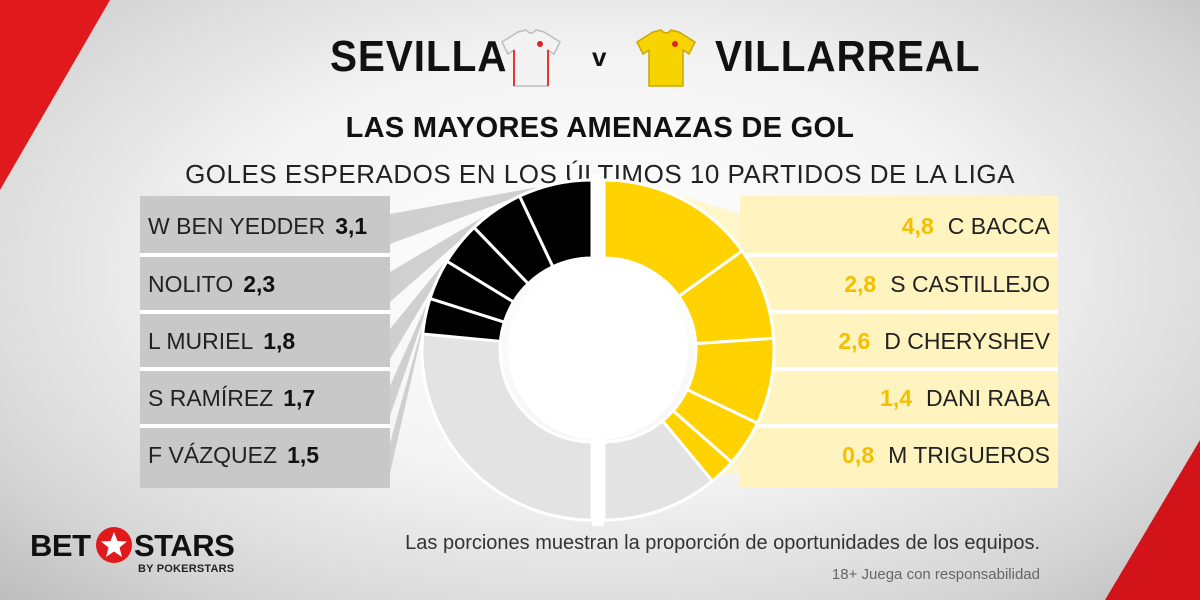 The height and width of the screenshot is (600, 1200). Describe the element at coordinates (299, 397) in the screenshot. I see `player-xg-value: 1,7` at that location.